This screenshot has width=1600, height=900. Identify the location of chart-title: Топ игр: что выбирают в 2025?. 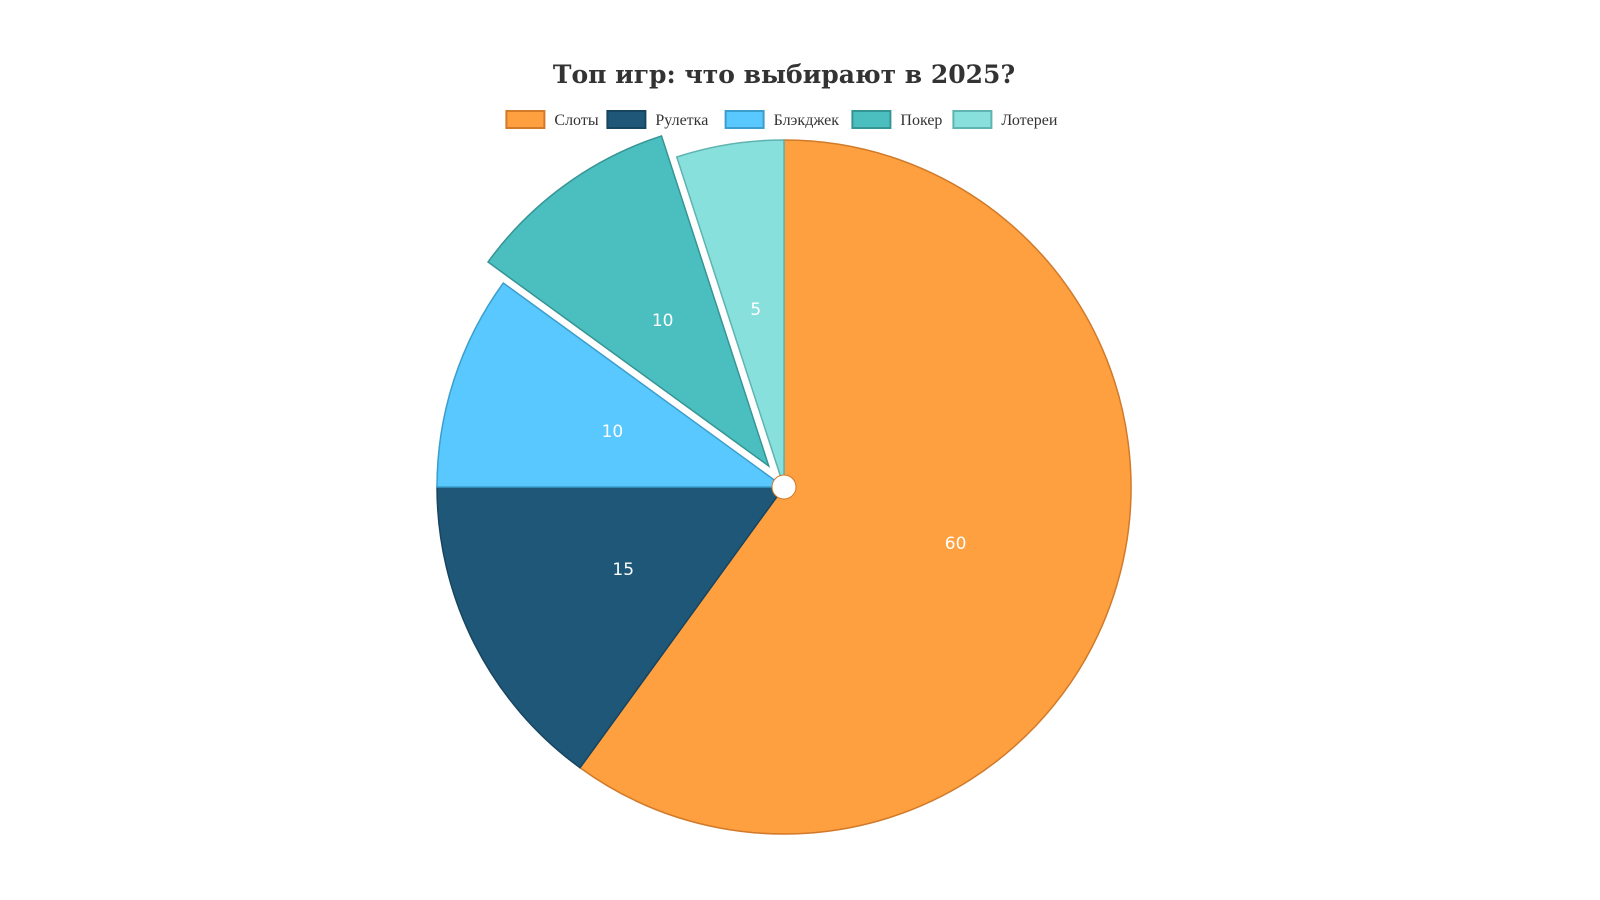
(784, 74).